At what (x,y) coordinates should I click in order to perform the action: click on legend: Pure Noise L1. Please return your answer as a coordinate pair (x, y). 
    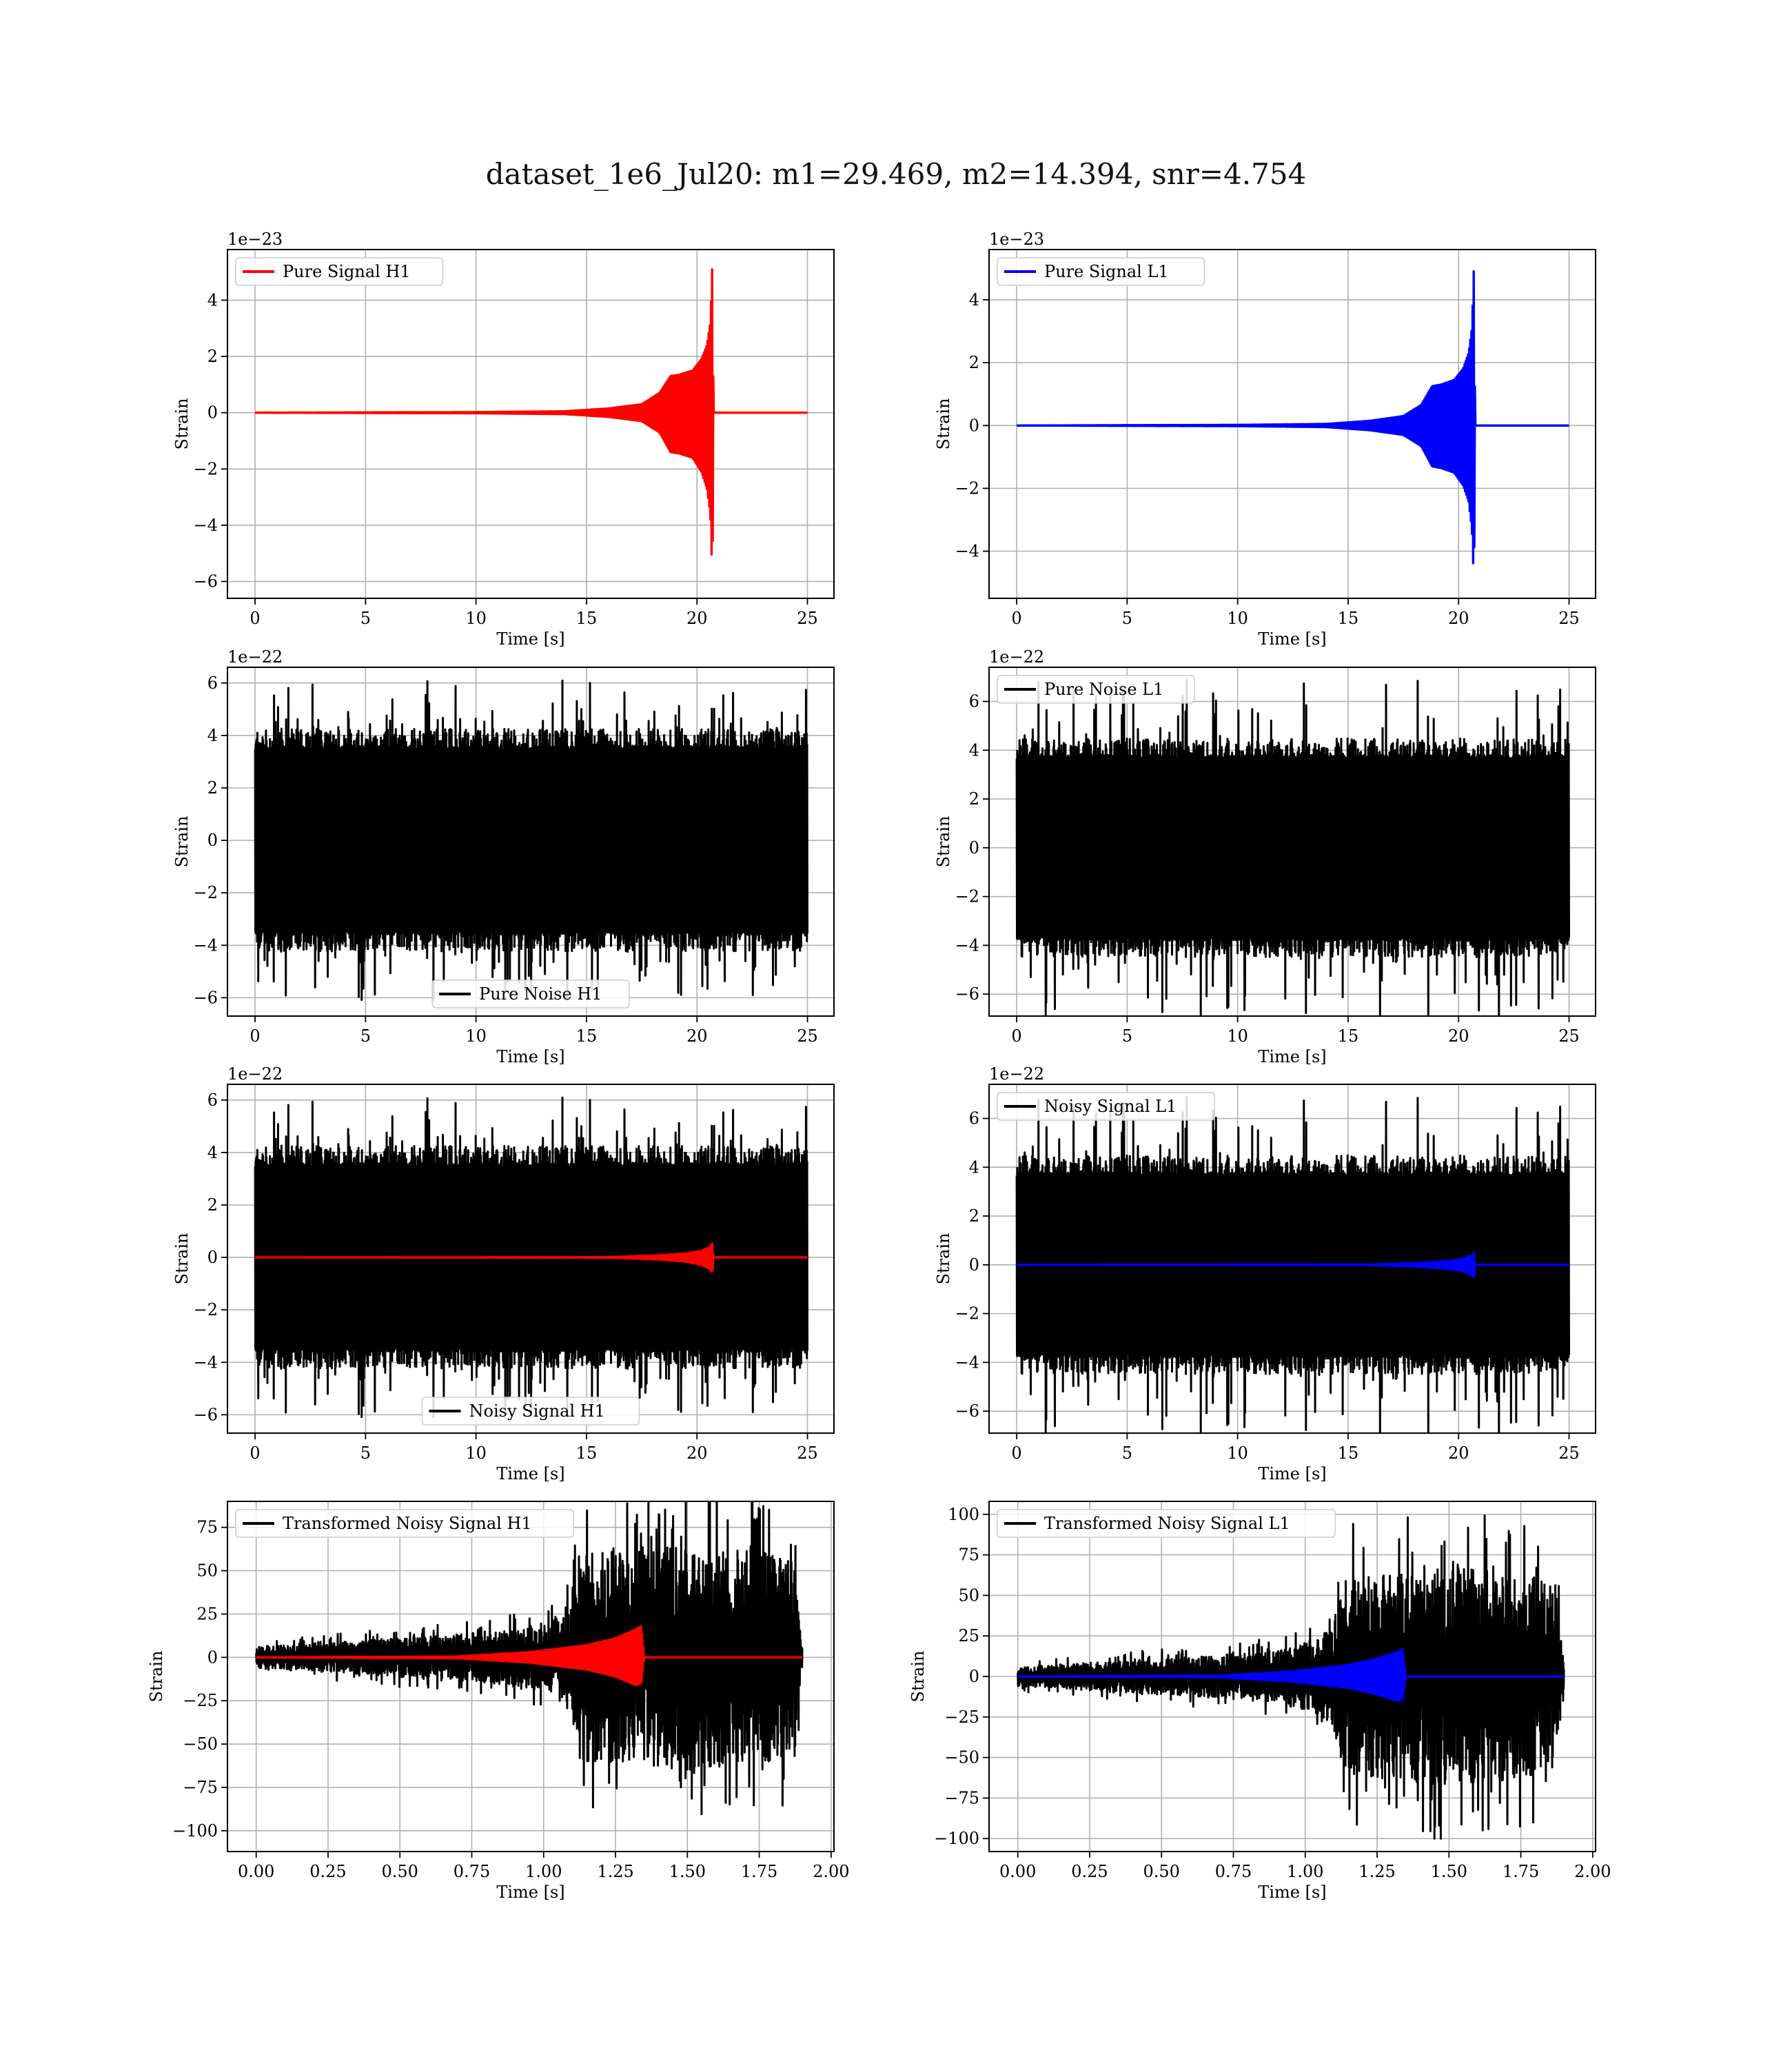
    Looking at the image, I should click on (1096, 689).